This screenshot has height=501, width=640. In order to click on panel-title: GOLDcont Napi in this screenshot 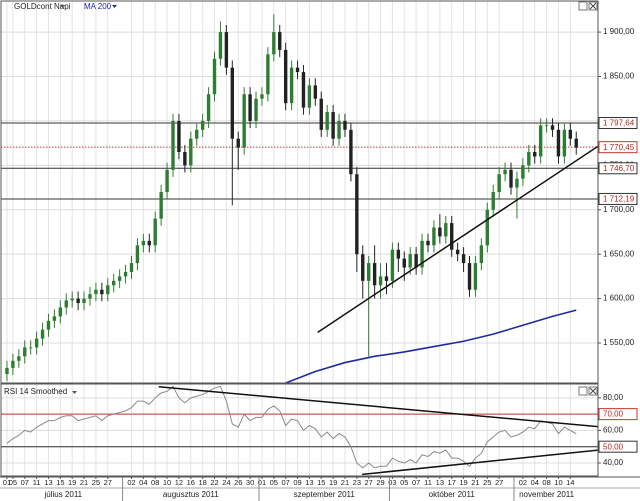, I will do `click(42, 6)`.